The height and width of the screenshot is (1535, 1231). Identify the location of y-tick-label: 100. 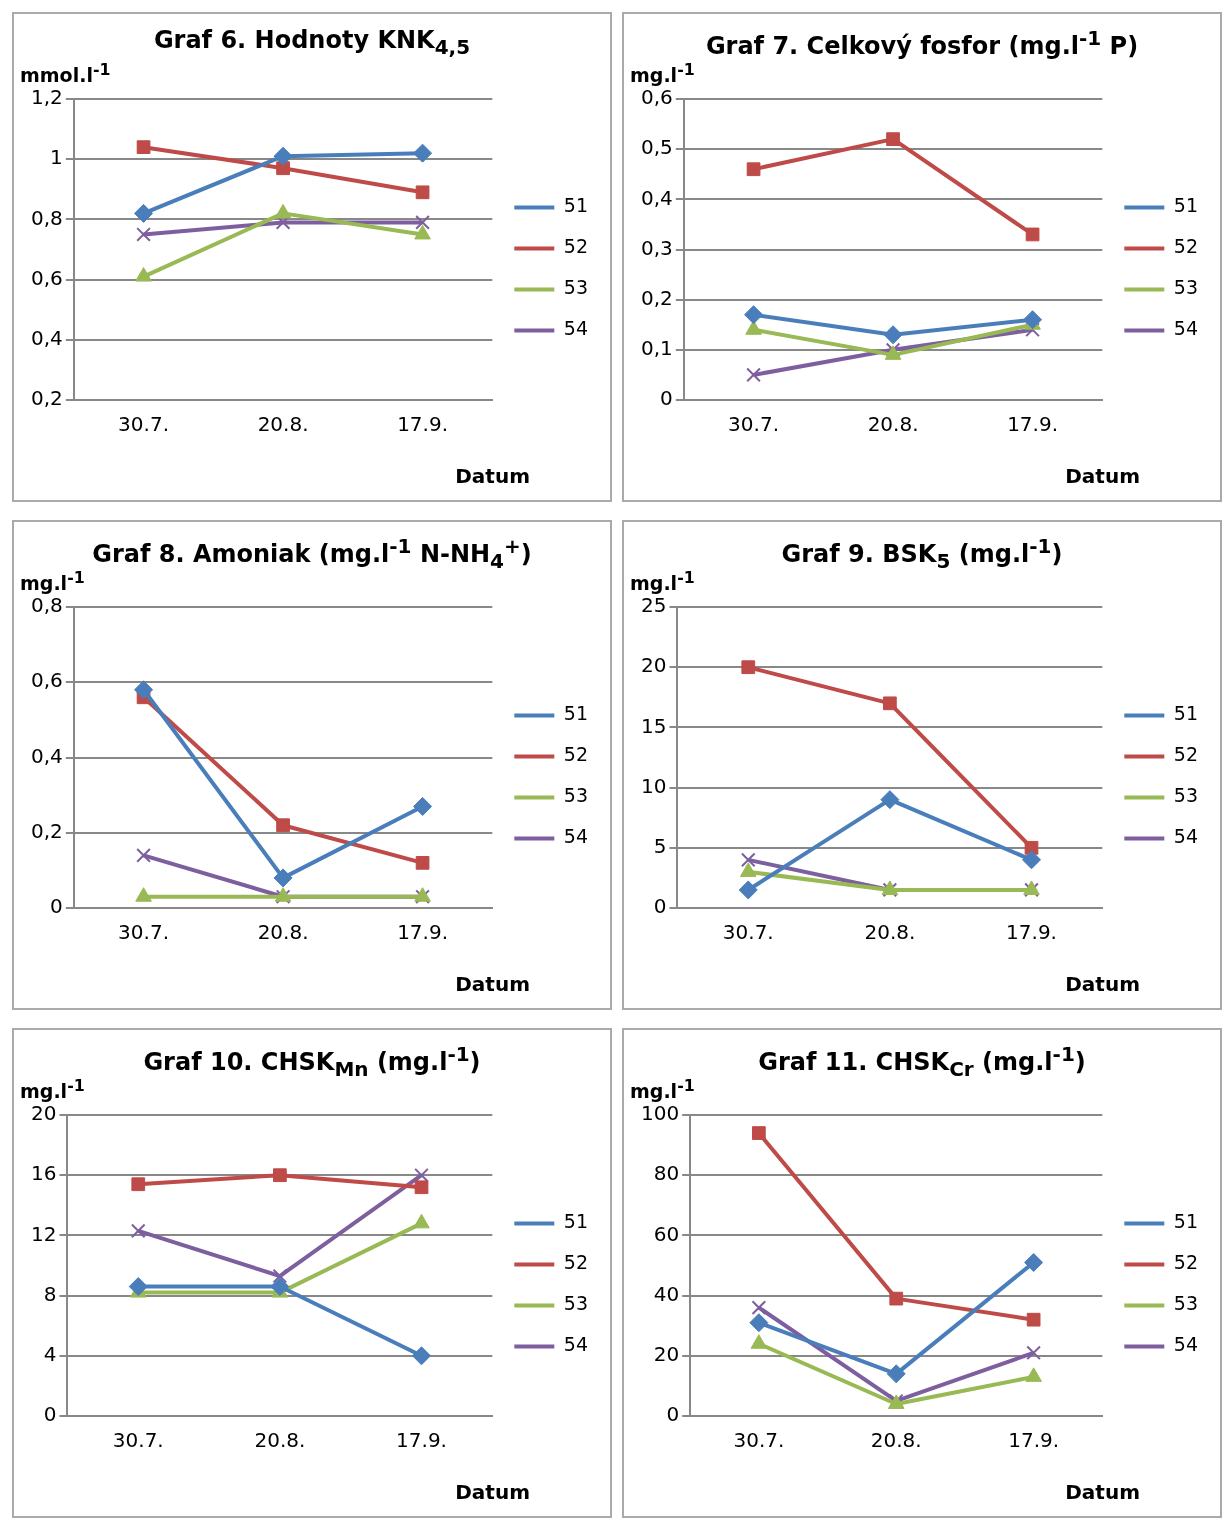
(660, 1113).